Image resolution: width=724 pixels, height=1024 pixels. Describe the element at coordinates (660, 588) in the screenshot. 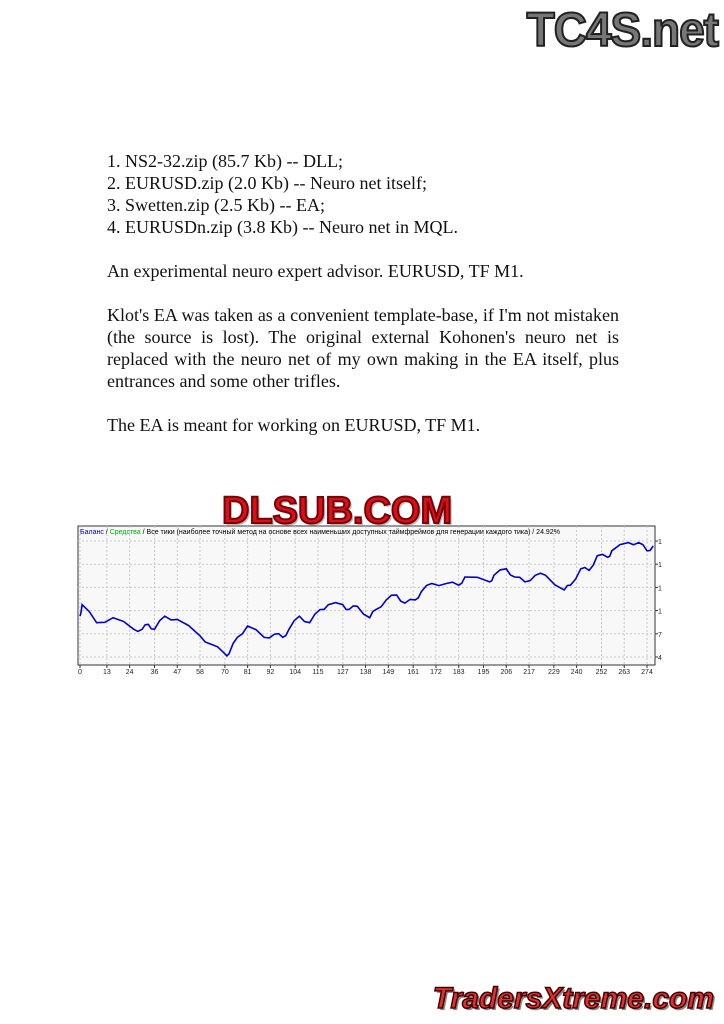

I see `y-tick-label: 13252` at that location.